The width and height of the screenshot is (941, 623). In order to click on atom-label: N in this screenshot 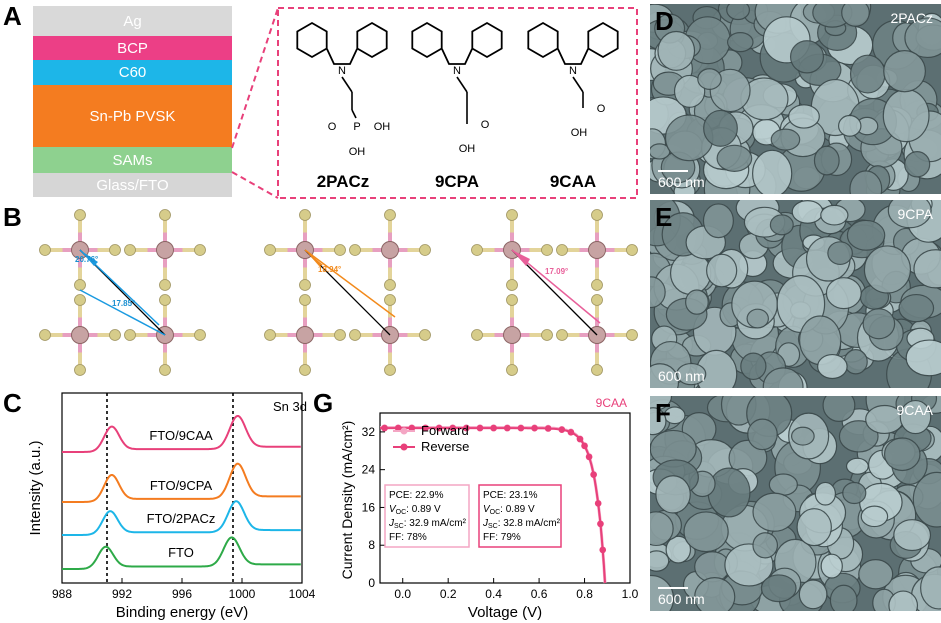, I will do `click(573, 71)`.